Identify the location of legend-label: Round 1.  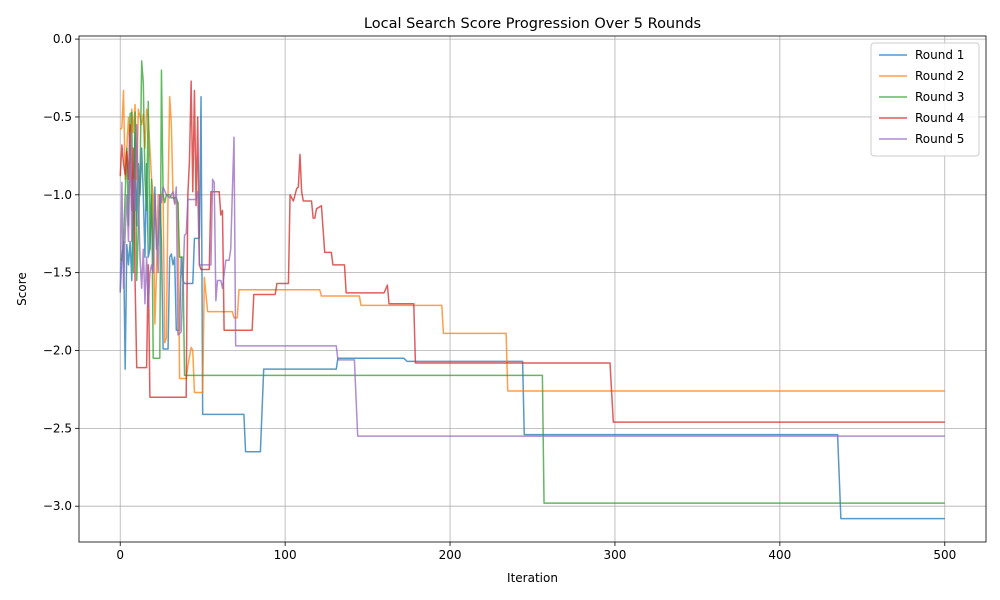
(939, 55).